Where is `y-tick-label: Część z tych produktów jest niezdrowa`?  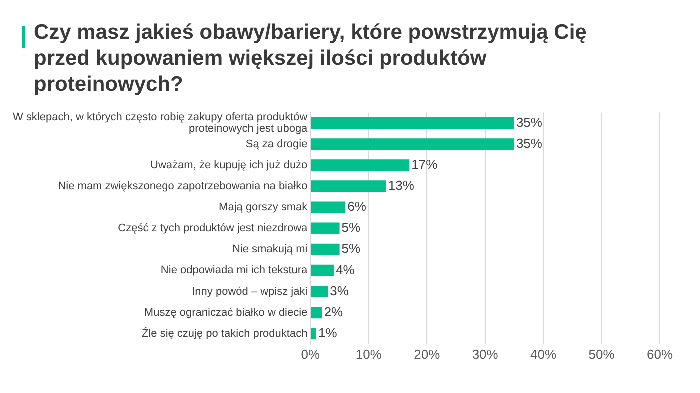 y-tick-label: Część z tych produktów jest niezdrowa is located at coordinates (213, 228).